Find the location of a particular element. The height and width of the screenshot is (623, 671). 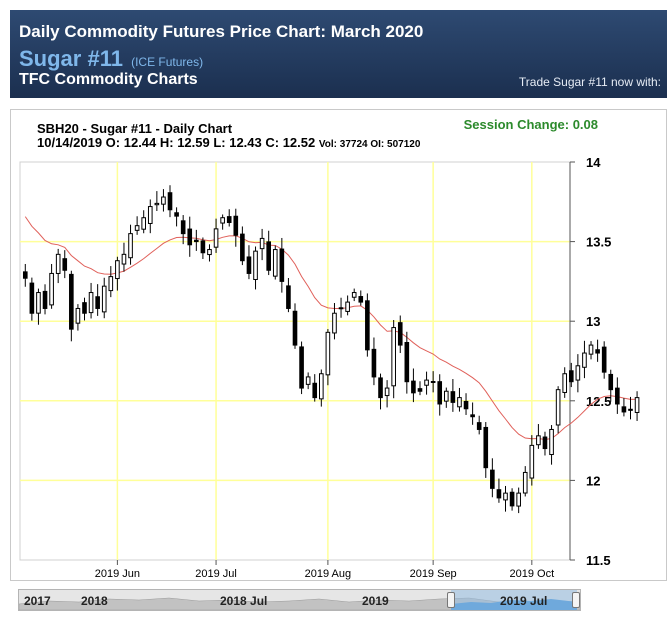

chart-symbol-line: SBH20 - Sugar #11 - Daily Chart is located at coordinates (135, 128).